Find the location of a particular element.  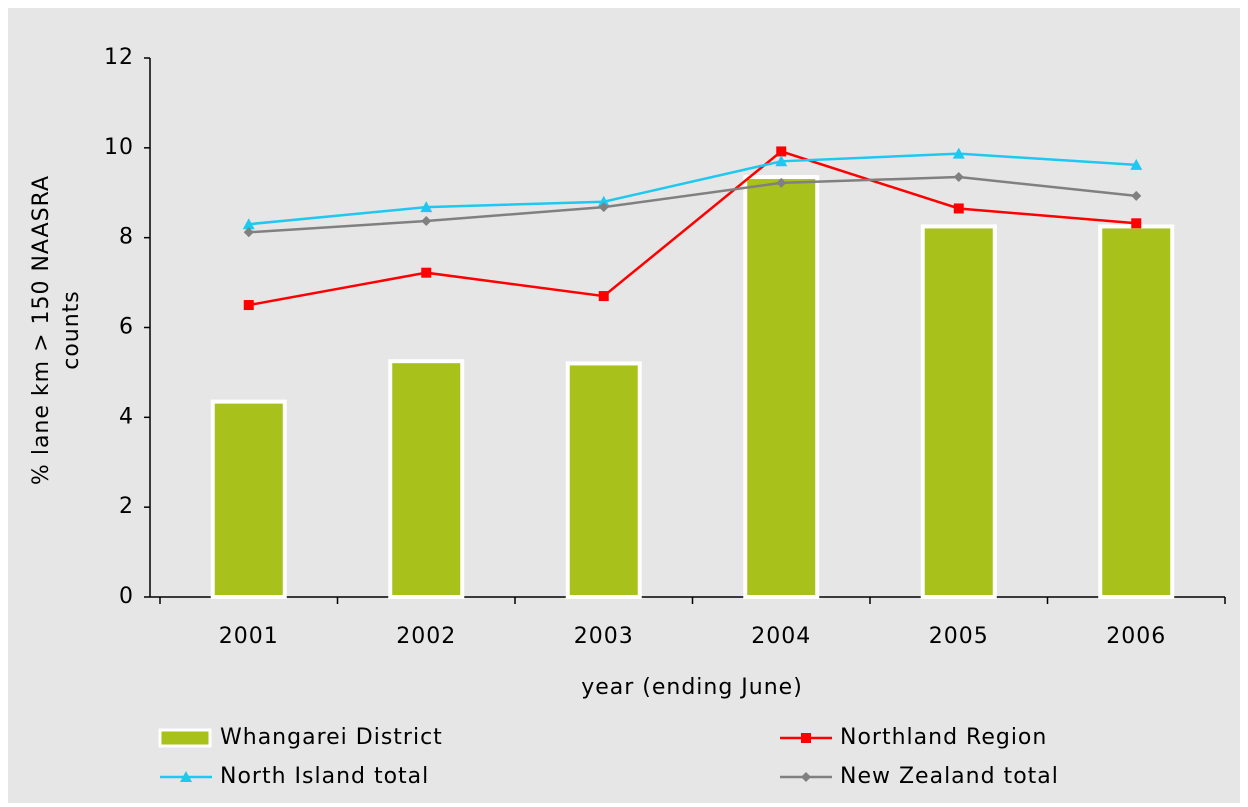

y-tick-label: 8 is located at coordinates (126, 237).